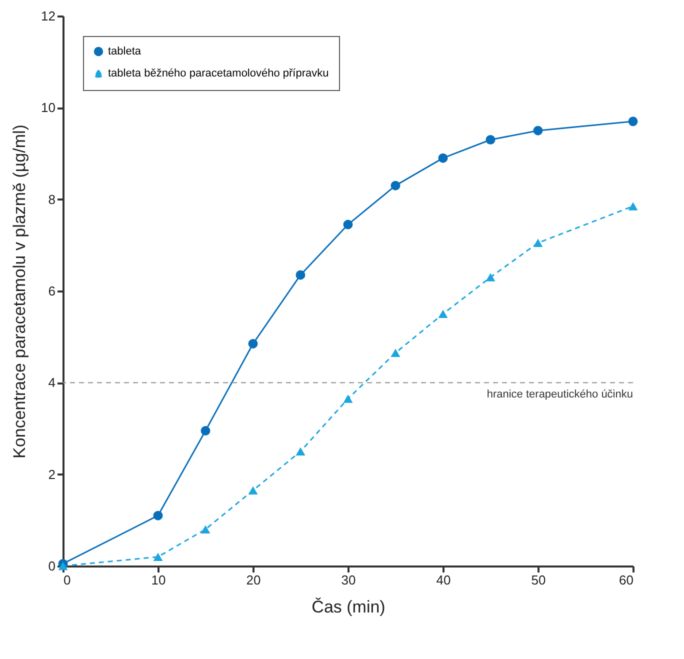  Describe the element at coordinates (538, 580) in the screenshot. I see `x-tick-label: 50` at that location.